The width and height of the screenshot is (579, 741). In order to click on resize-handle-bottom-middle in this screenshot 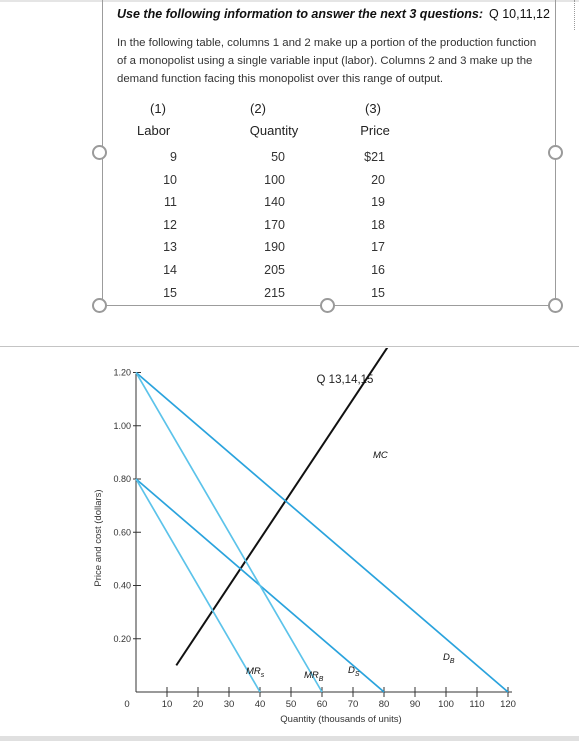, I will do `click(327, 305)`.